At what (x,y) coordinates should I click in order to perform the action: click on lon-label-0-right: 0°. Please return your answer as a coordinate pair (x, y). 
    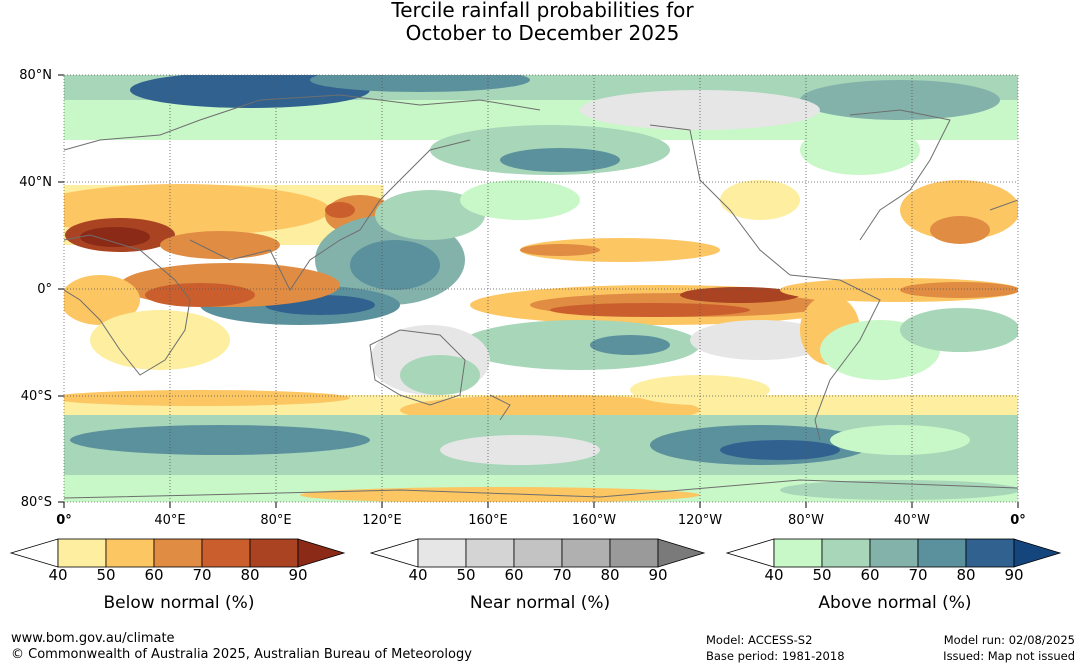
    Looking at the image, I should click on (1018, 520).